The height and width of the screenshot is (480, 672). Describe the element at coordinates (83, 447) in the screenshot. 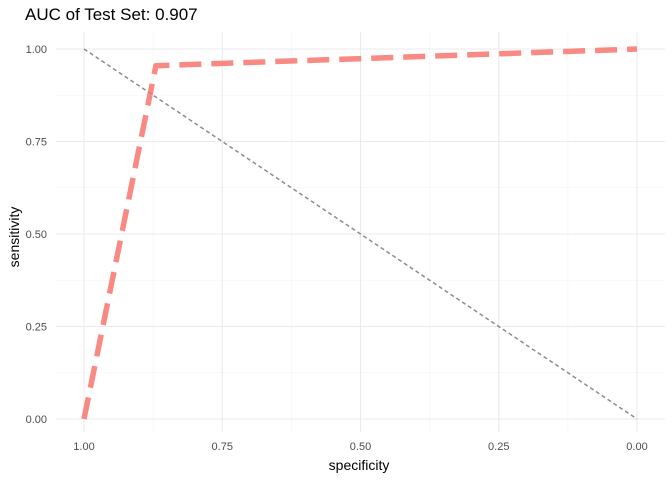

I see `x-tick-label: 1.00` at that location.